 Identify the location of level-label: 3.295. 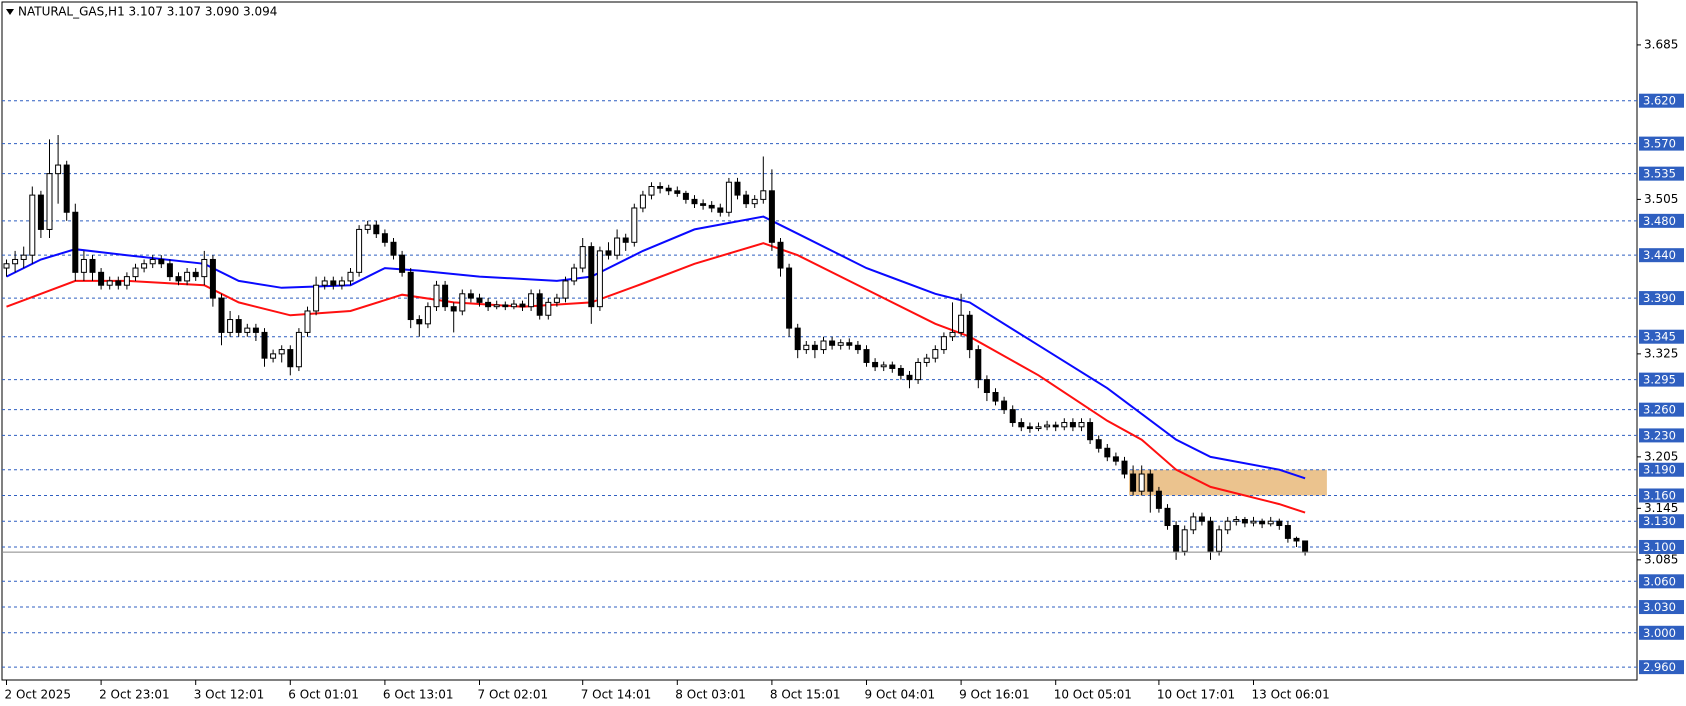
(1659, 380).